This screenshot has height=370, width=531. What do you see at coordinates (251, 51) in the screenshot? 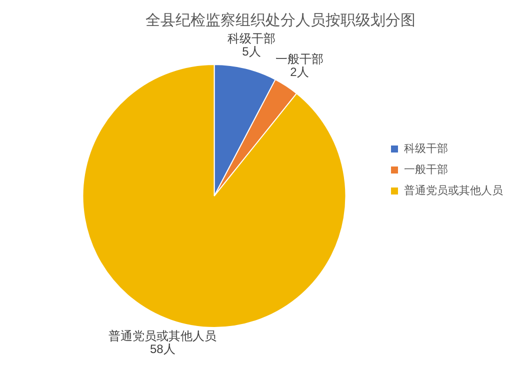
I see `data-label: 5人` at bounding box center [251, 51].